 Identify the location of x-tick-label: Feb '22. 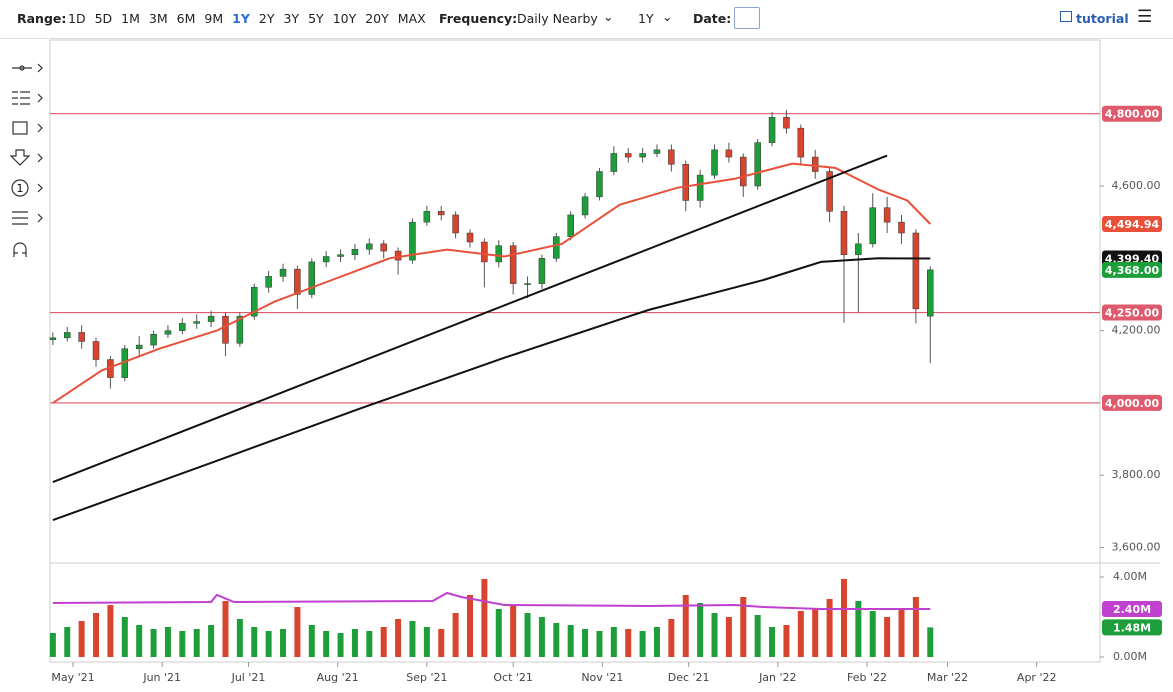
(867, 677).